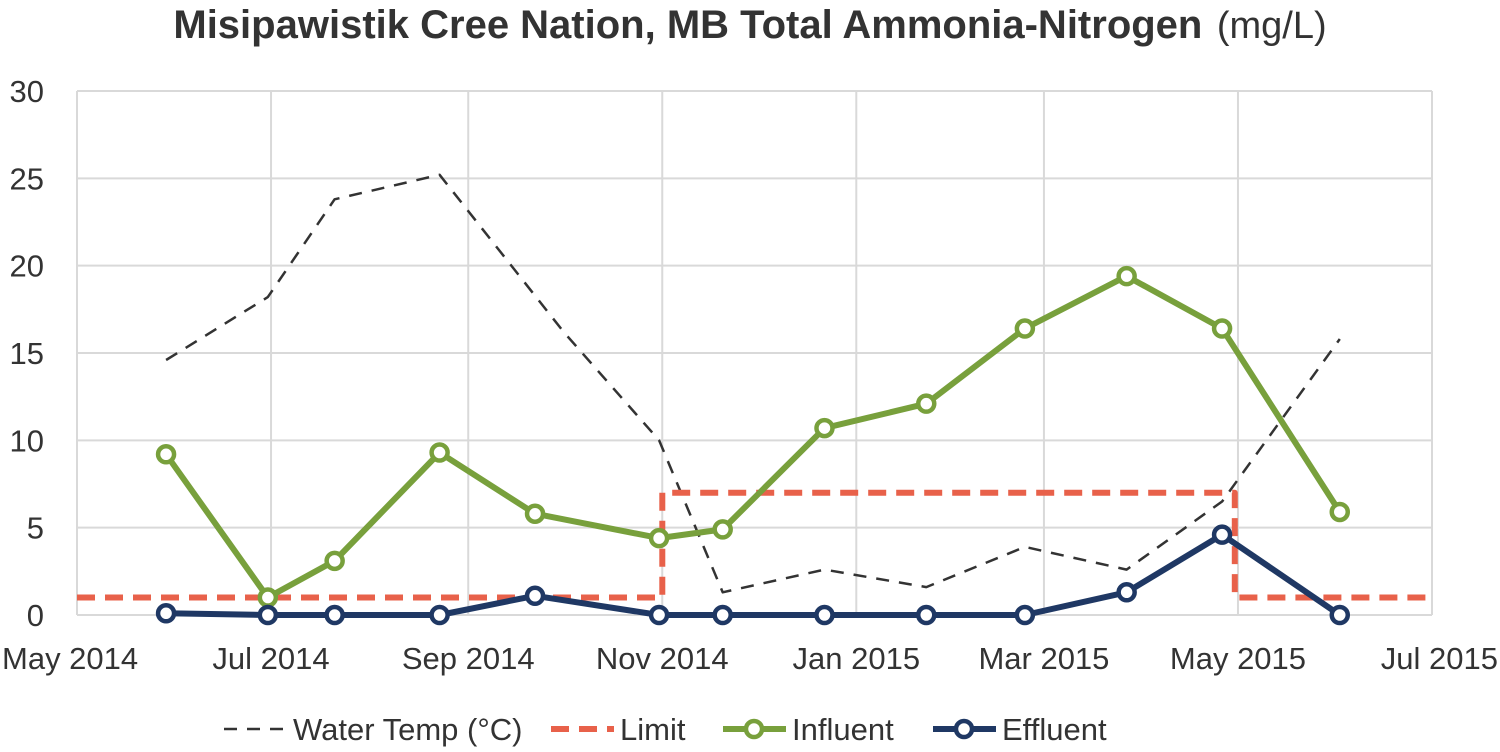 The height and width of the screenshot is (752, 1500). What do you see at coordinates (270, 658) in the screenshot?
I see `x-tick-label: Jul 2014` at bounding box center [270, 658].